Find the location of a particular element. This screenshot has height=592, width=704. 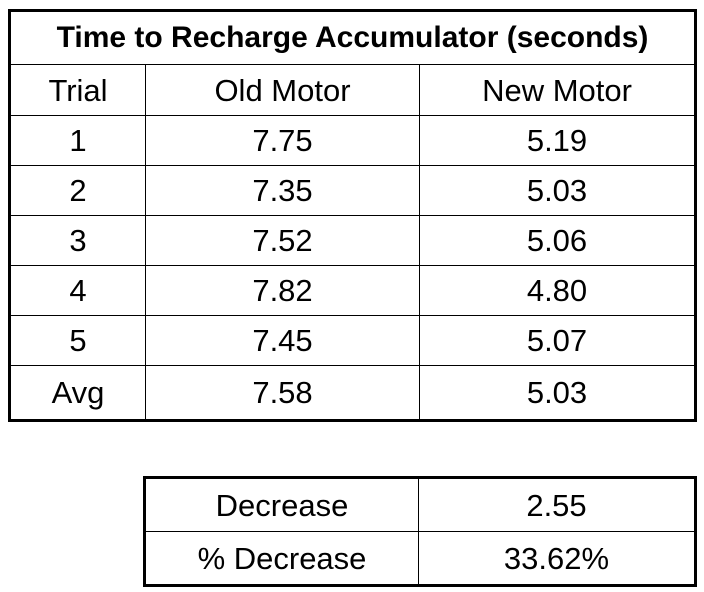

avg-label: Avg is located at coordinates (77, 393).